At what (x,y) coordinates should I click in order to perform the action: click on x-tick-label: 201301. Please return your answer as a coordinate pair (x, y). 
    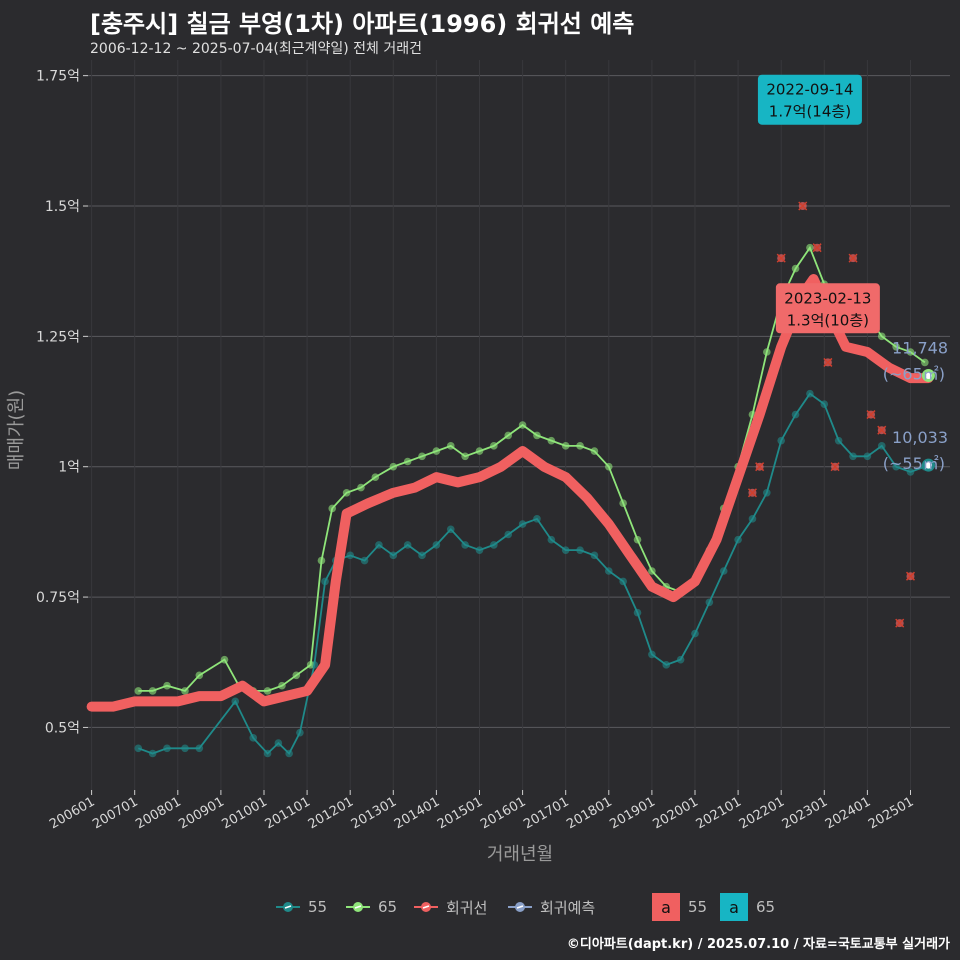
    Looking at the image, I should click on (374, 813).